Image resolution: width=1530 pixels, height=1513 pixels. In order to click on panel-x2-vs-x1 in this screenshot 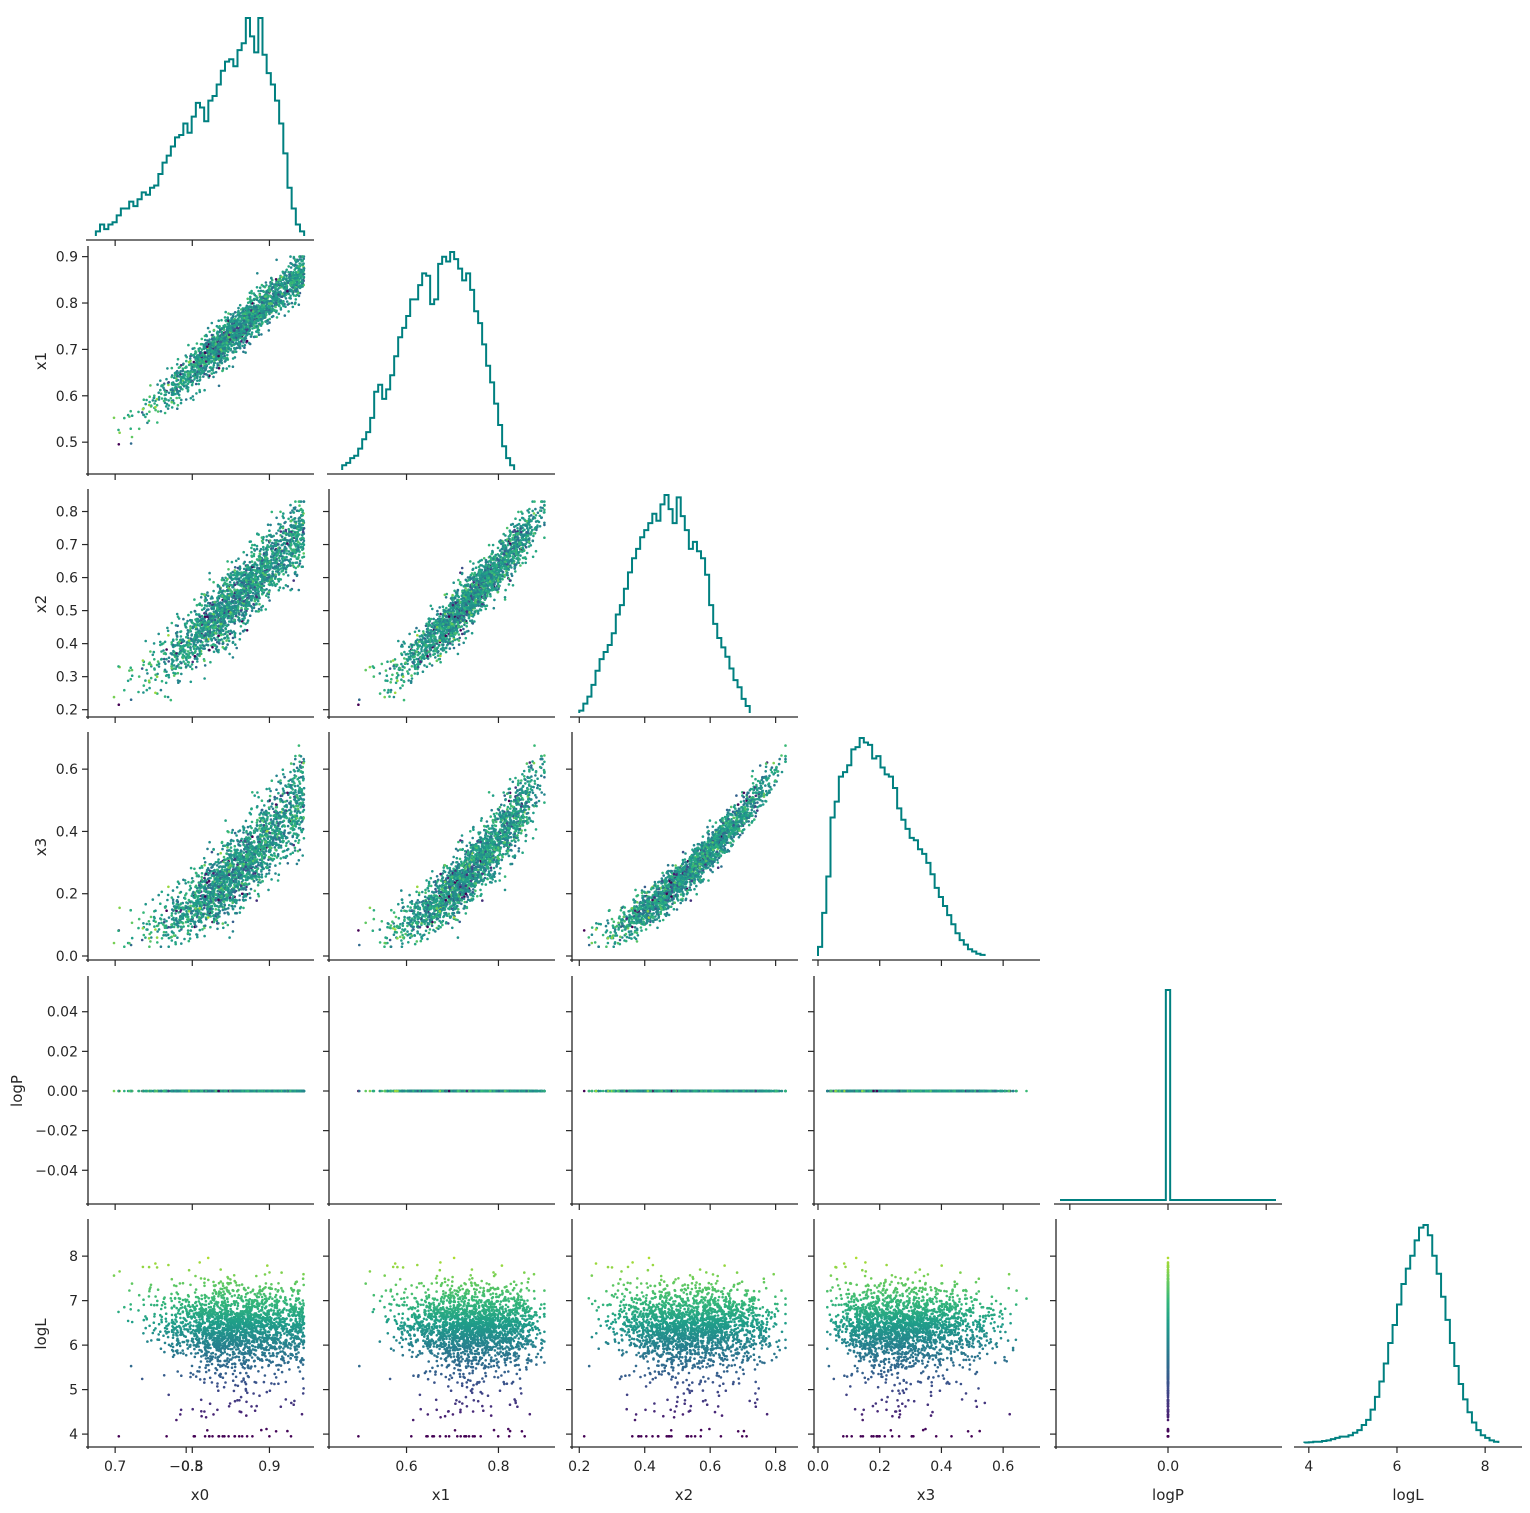, I will do `click(439, 606)`.